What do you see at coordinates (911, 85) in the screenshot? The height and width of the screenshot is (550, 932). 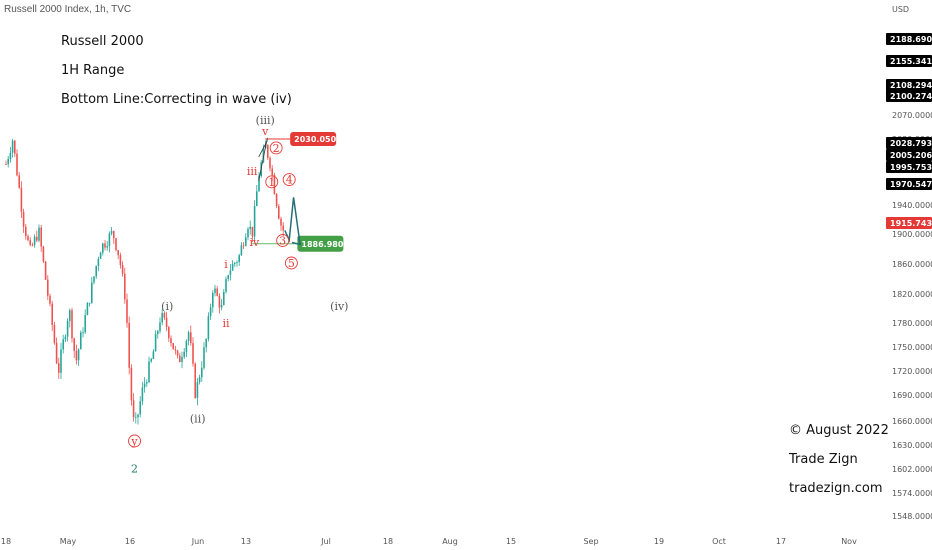 I see `price-tag-label: 2108.2940` at bounding box center [911, 85].